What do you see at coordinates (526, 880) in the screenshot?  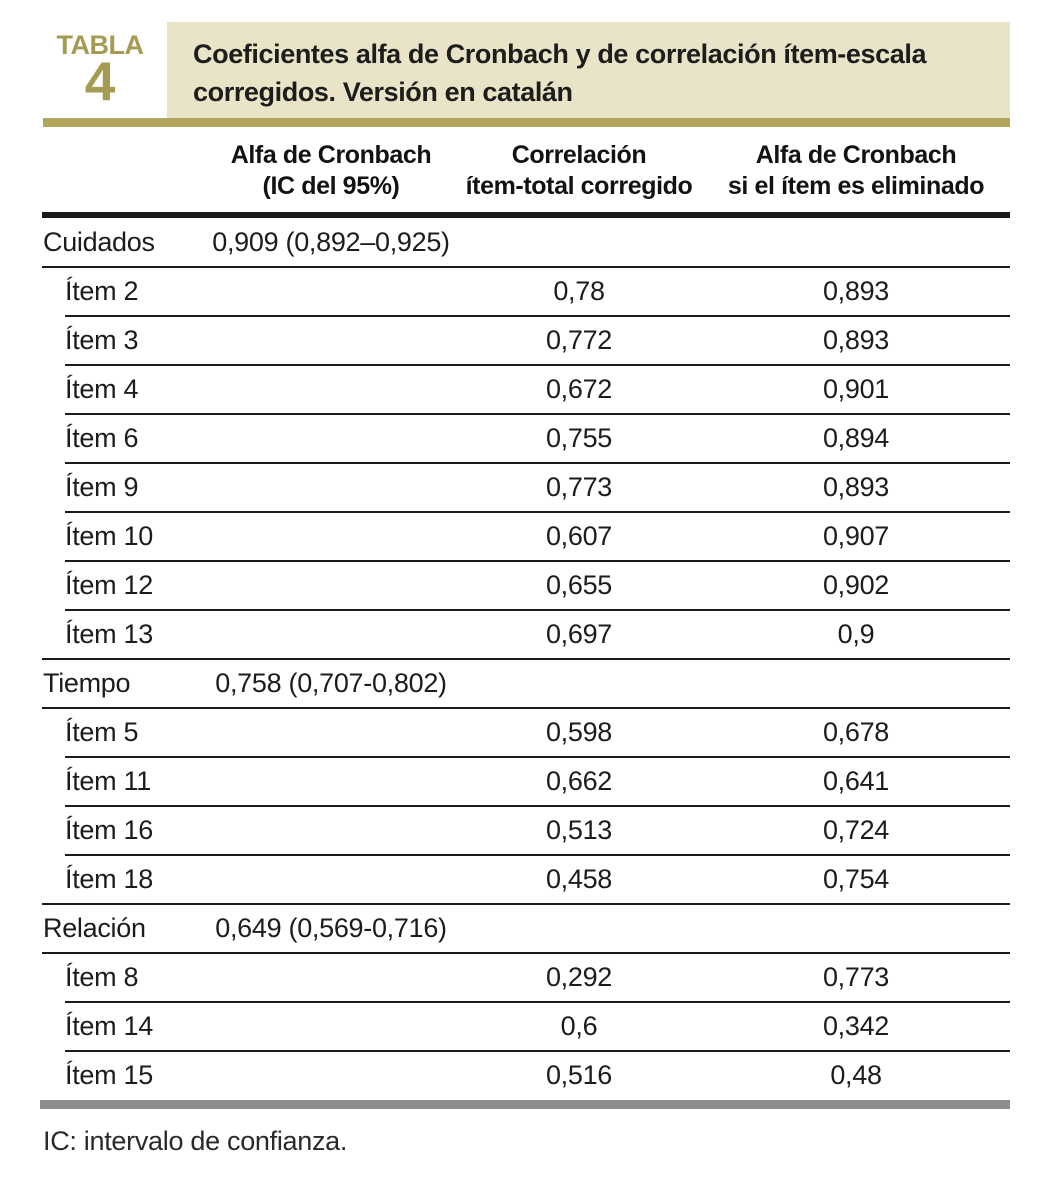 I see `table-row-item-18: Ítem 18 0,458 0,754` at bounding box center [526, 880].